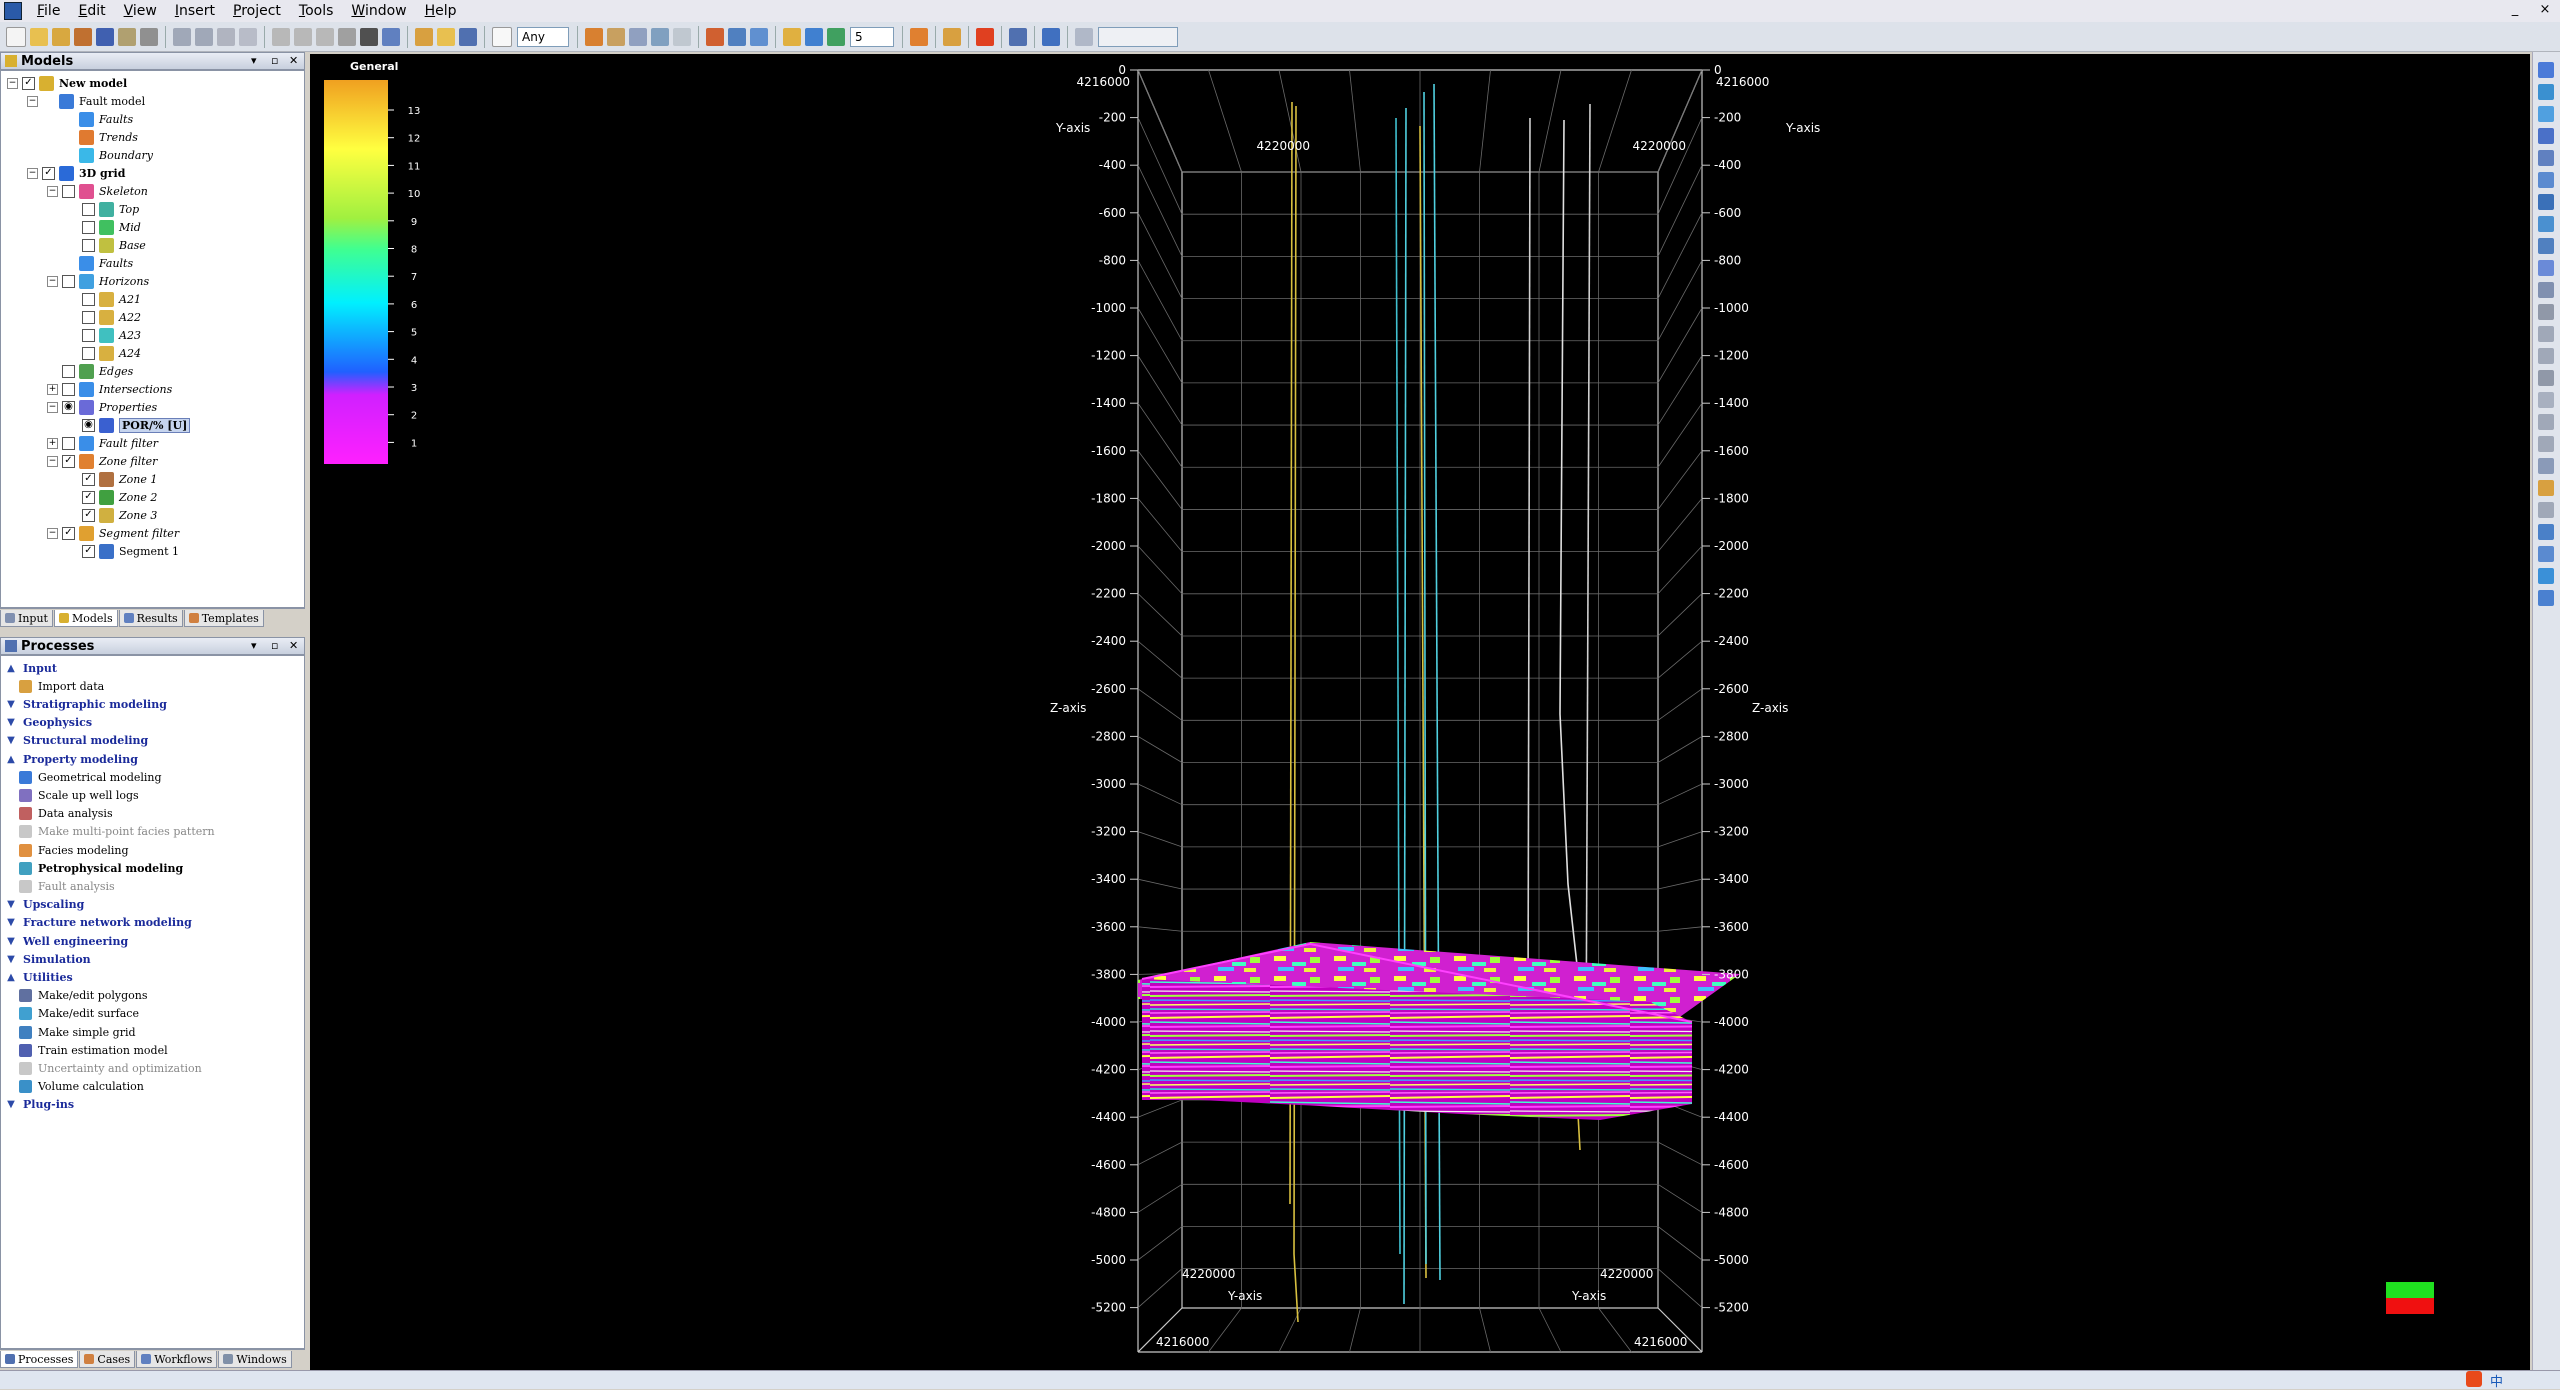 This screenshot has height=1390, width=2560. Describe the element at coordinates (104, 317) in the screenshot. I see `tree-item: A22` at that location.